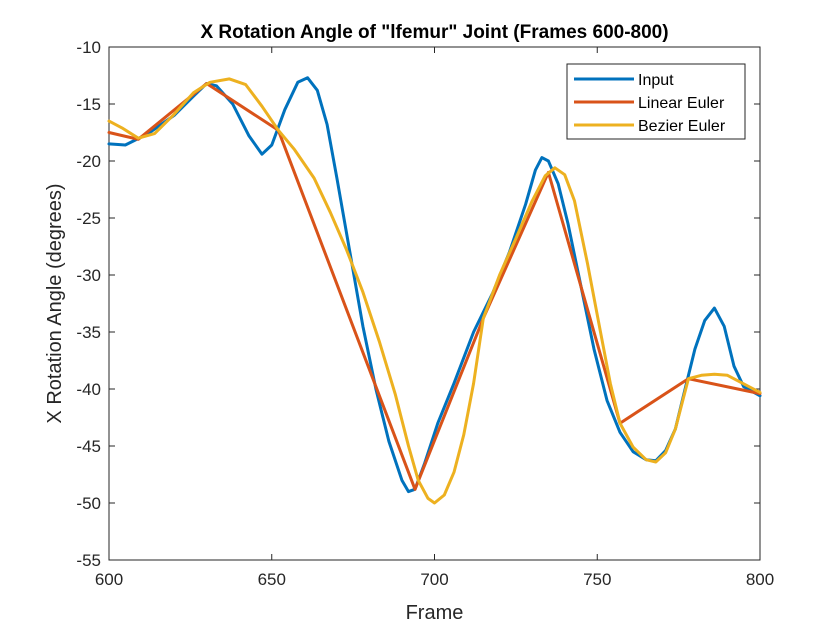 This screenshot has width=840, height=630. Describe the element at coordinates (597, 579) in the screenshot. I see `x-tick-label: 750` at that location.